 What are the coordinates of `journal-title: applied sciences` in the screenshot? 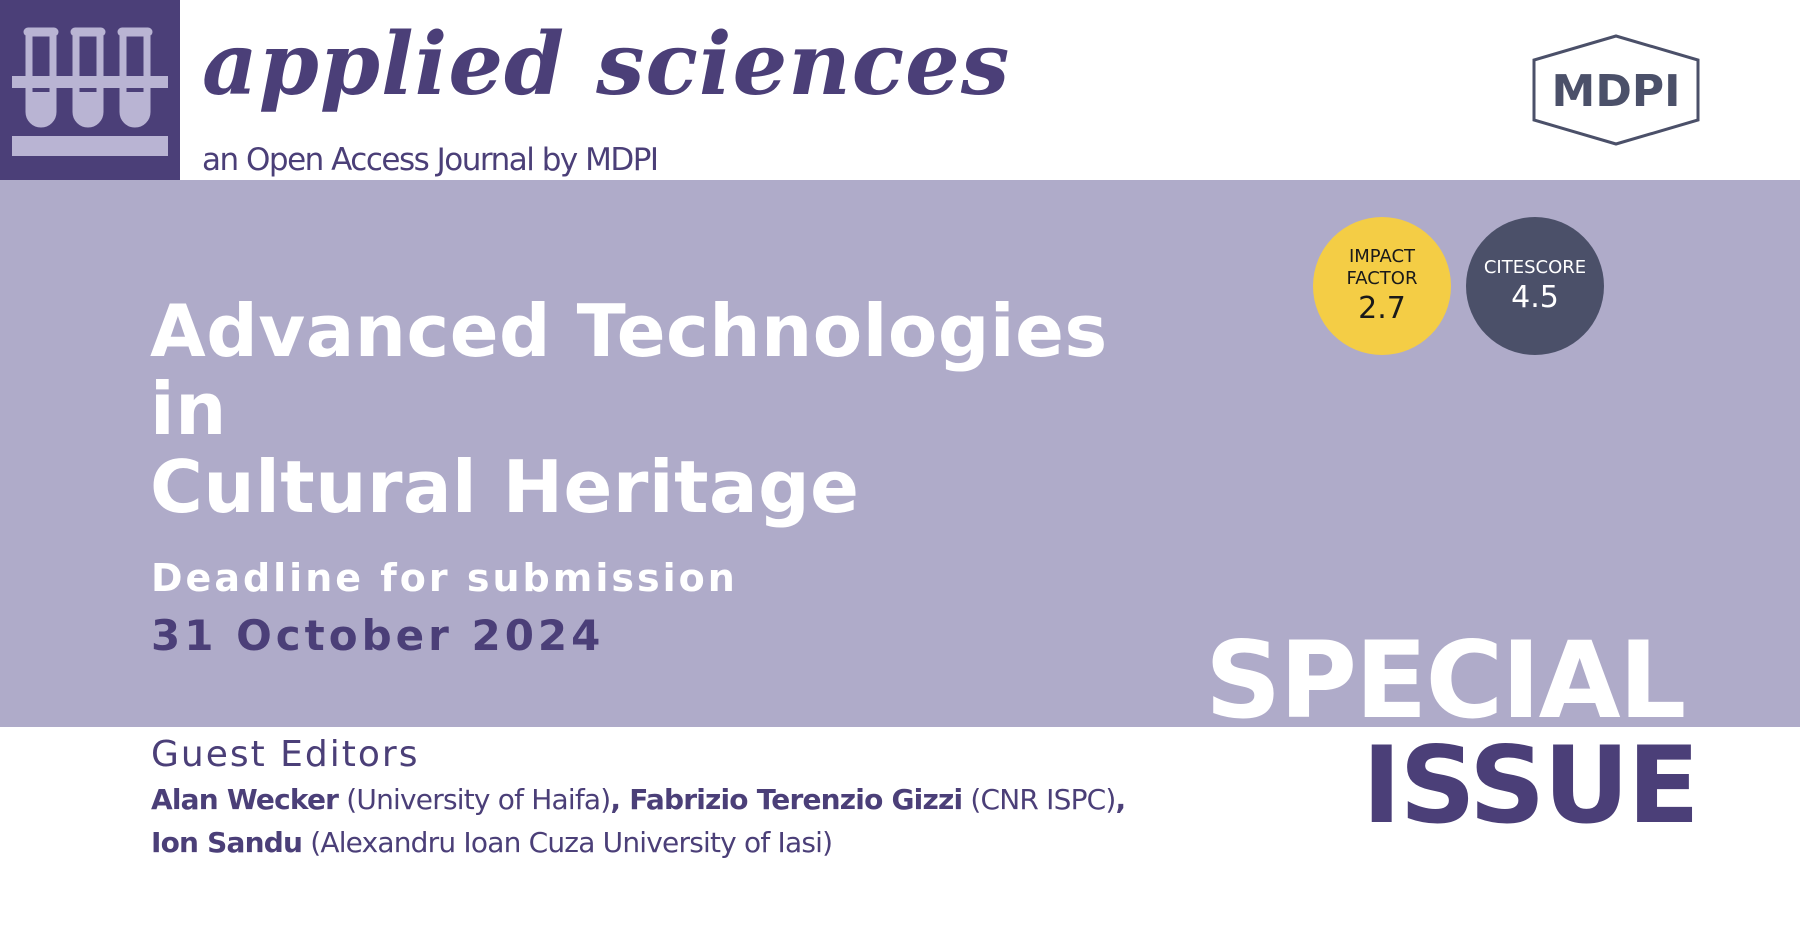 It's located at (606, 64).